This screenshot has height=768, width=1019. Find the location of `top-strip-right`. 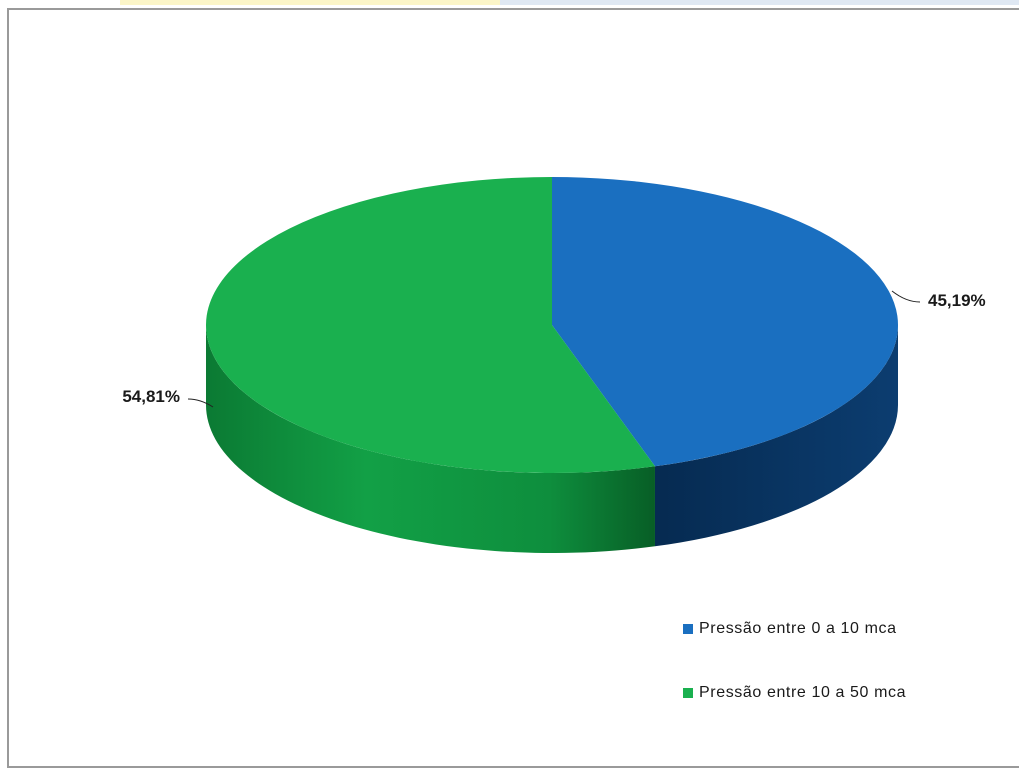

top-strip-right is located at coordinates (759, 2).